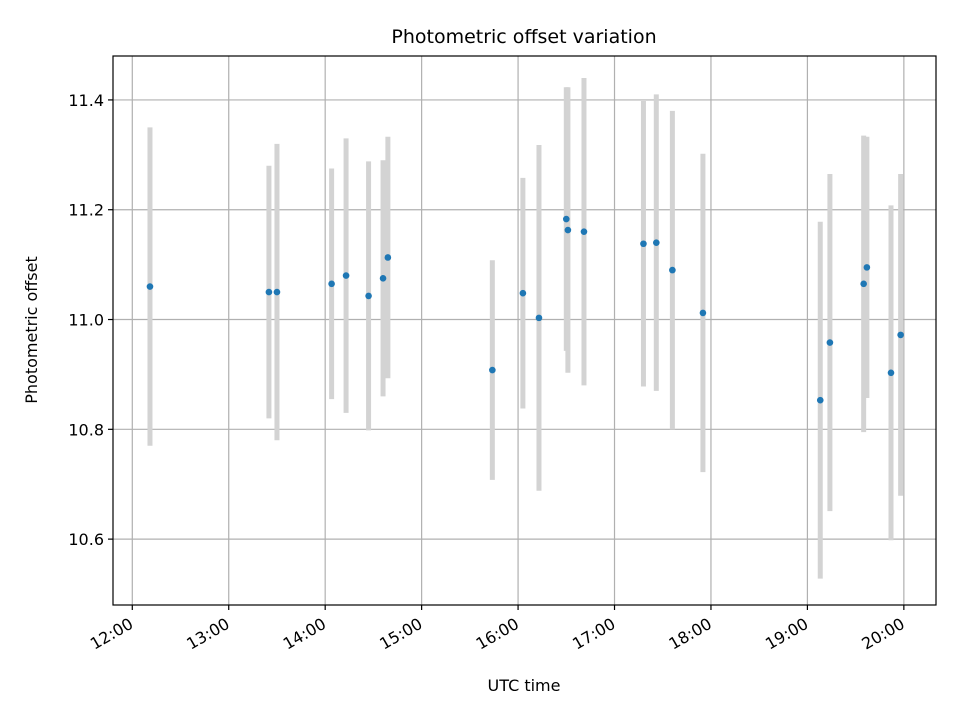  I want to click on y-axis-ticks: 10.6 10.8 11.0 11.2 11.4, so click(90, 320).